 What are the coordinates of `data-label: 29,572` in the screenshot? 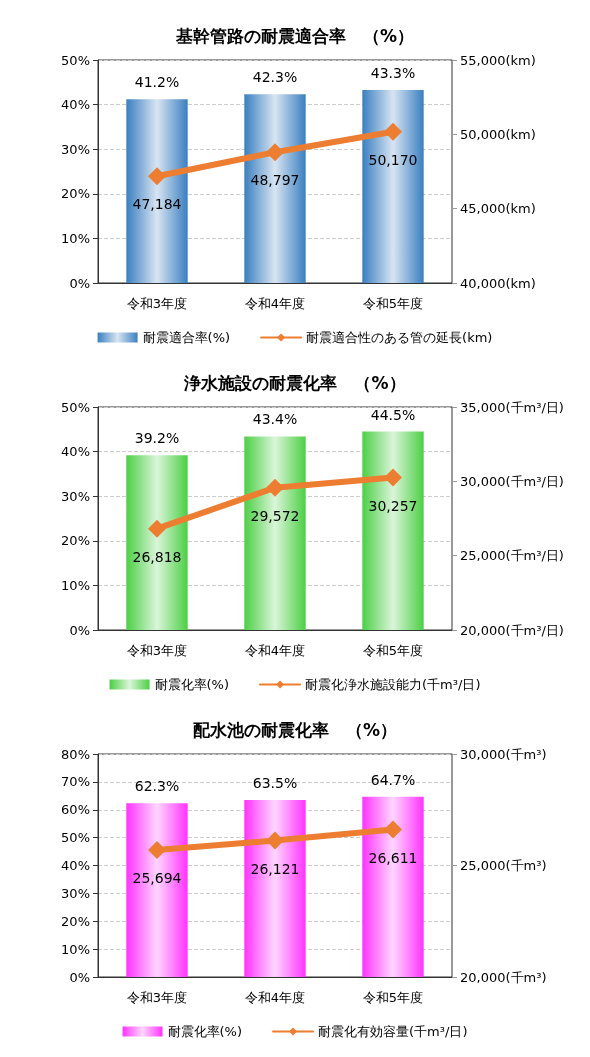 It's located at (275, 515).